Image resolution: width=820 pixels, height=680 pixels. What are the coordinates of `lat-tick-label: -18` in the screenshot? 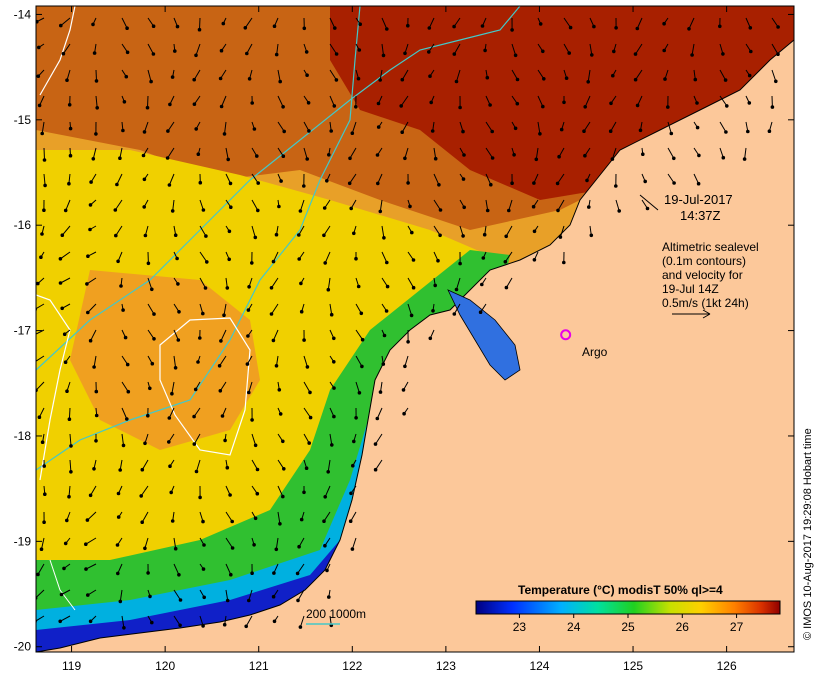 It's located at (23, 436).